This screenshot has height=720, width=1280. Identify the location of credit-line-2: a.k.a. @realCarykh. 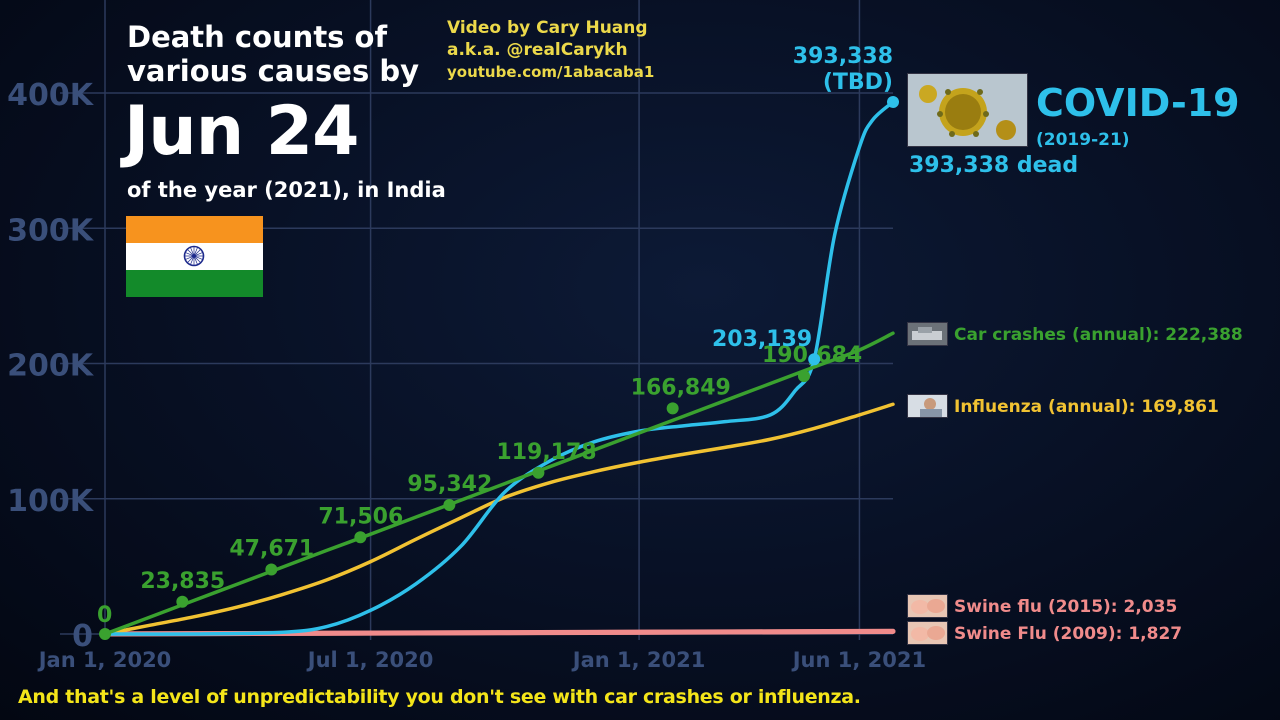
(537, 50).